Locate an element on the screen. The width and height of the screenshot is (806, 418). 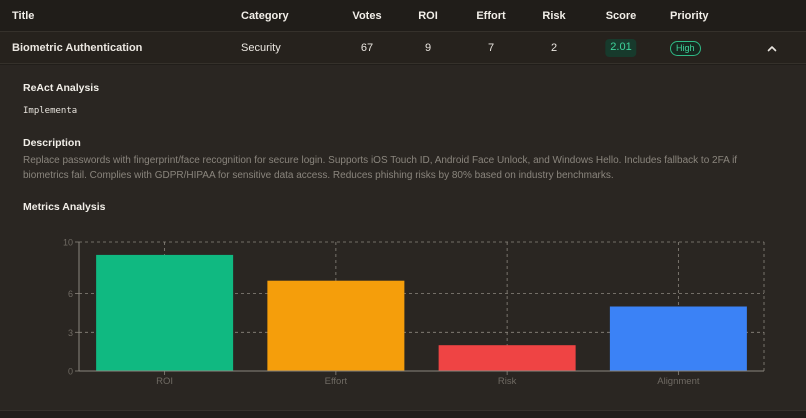
chart-bar-effort is located at coordinates (336, 325).